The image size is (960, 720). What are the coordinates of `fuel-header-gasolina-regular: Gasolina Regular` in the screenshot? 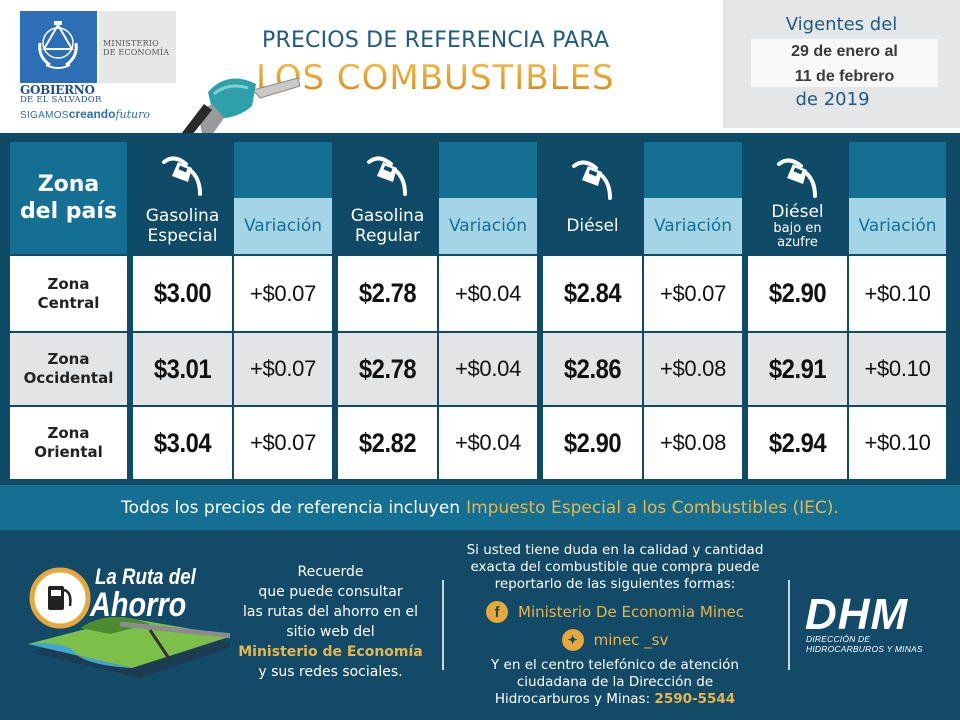 It's located at (387, 198).